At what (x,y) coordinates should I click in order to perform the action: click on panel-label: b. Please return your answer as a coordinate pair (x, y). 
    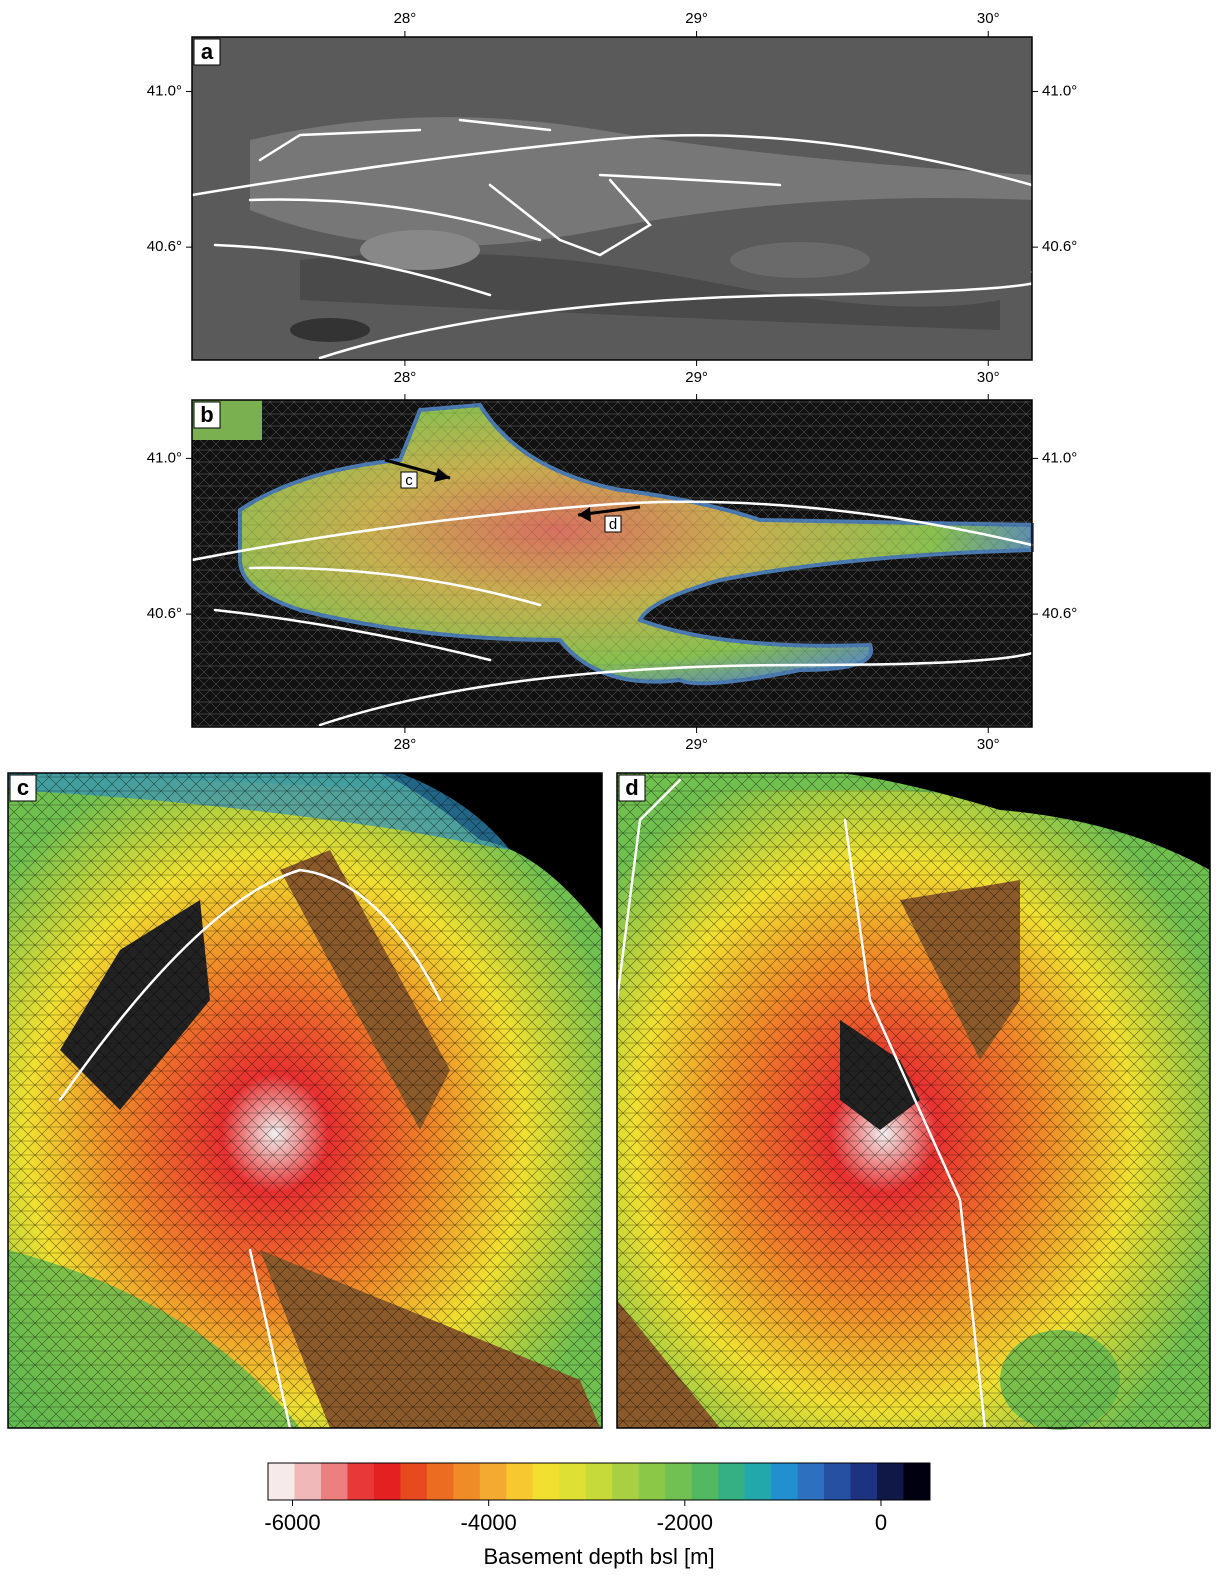
    Looking at the image, I should click on (206, 414).